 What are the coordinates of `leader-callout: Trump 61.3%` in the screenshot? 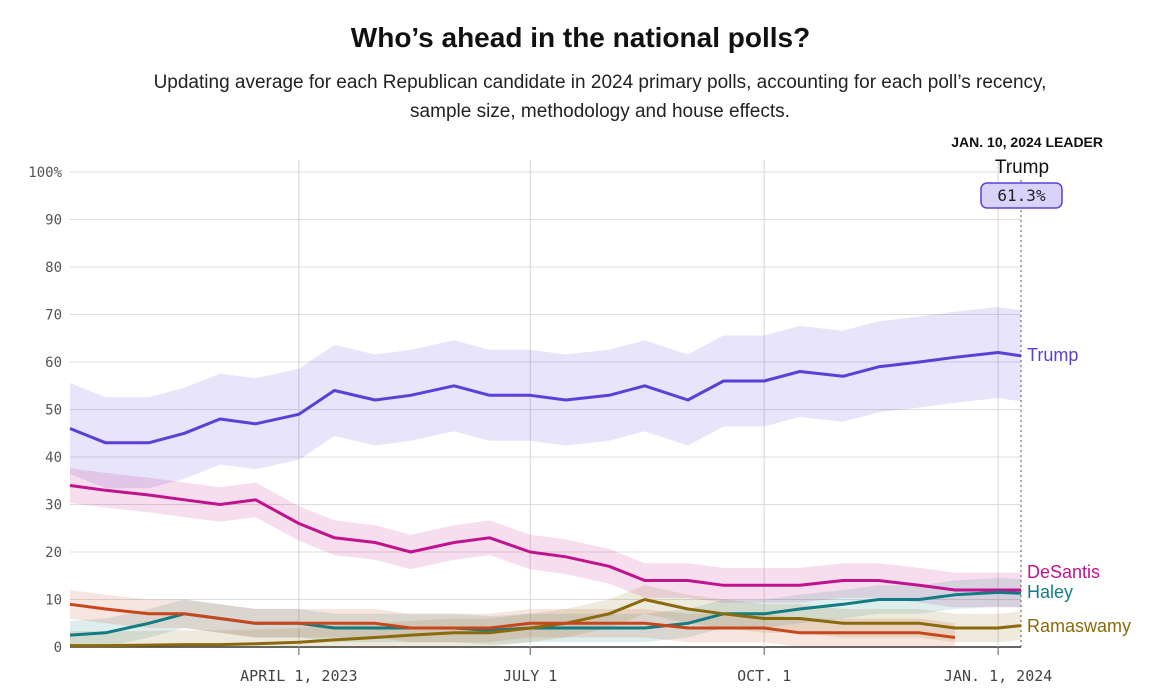 It's located at (1021, 183).